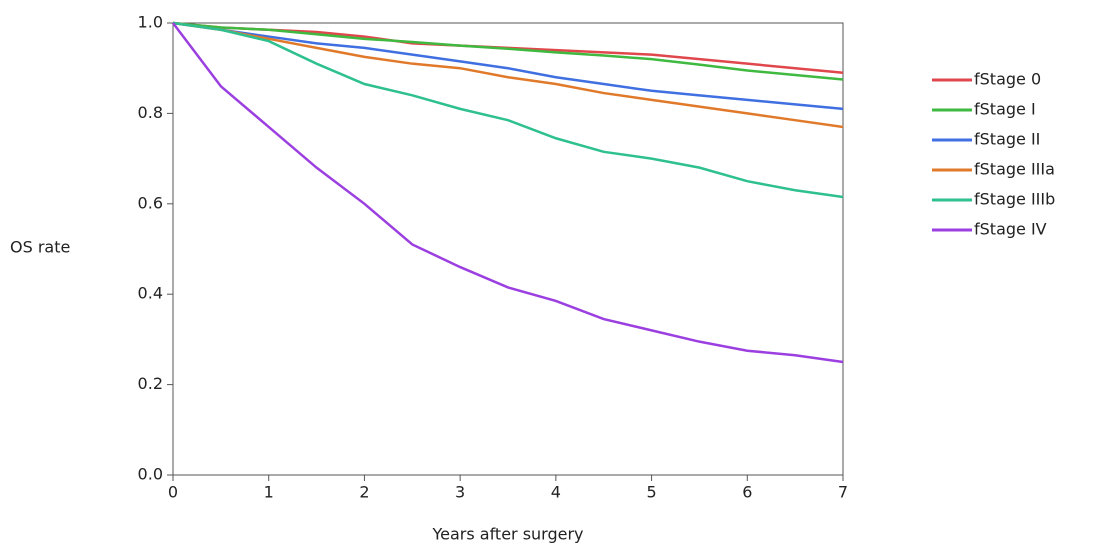 Image resolution: width=1104 pixels, height=551 pixels. What do you see at coordinates (460, 492) in the screenshot?
I see `x-tick-label: 3` at bounding box center [460, 492].